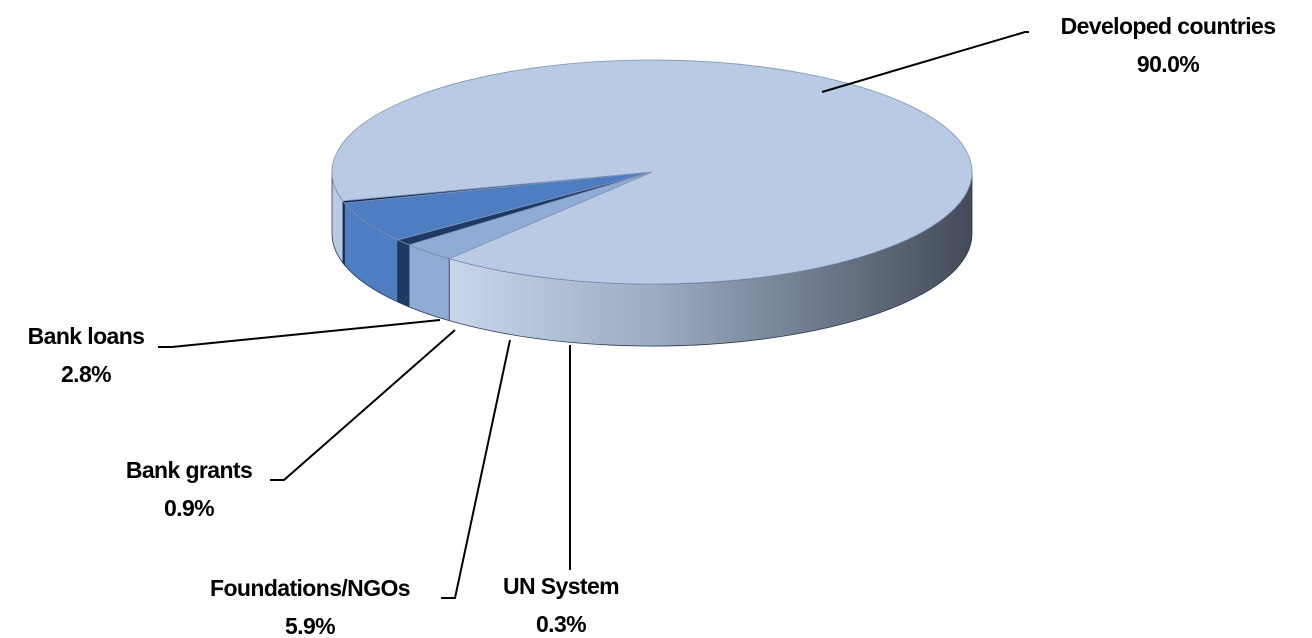 Image resolution: width=1312 pixels, height=638 pixels. What do you see at coordinates (652, 259) in the screenshot?
I see `pie-side-faces` at bounding box center [652, 259].